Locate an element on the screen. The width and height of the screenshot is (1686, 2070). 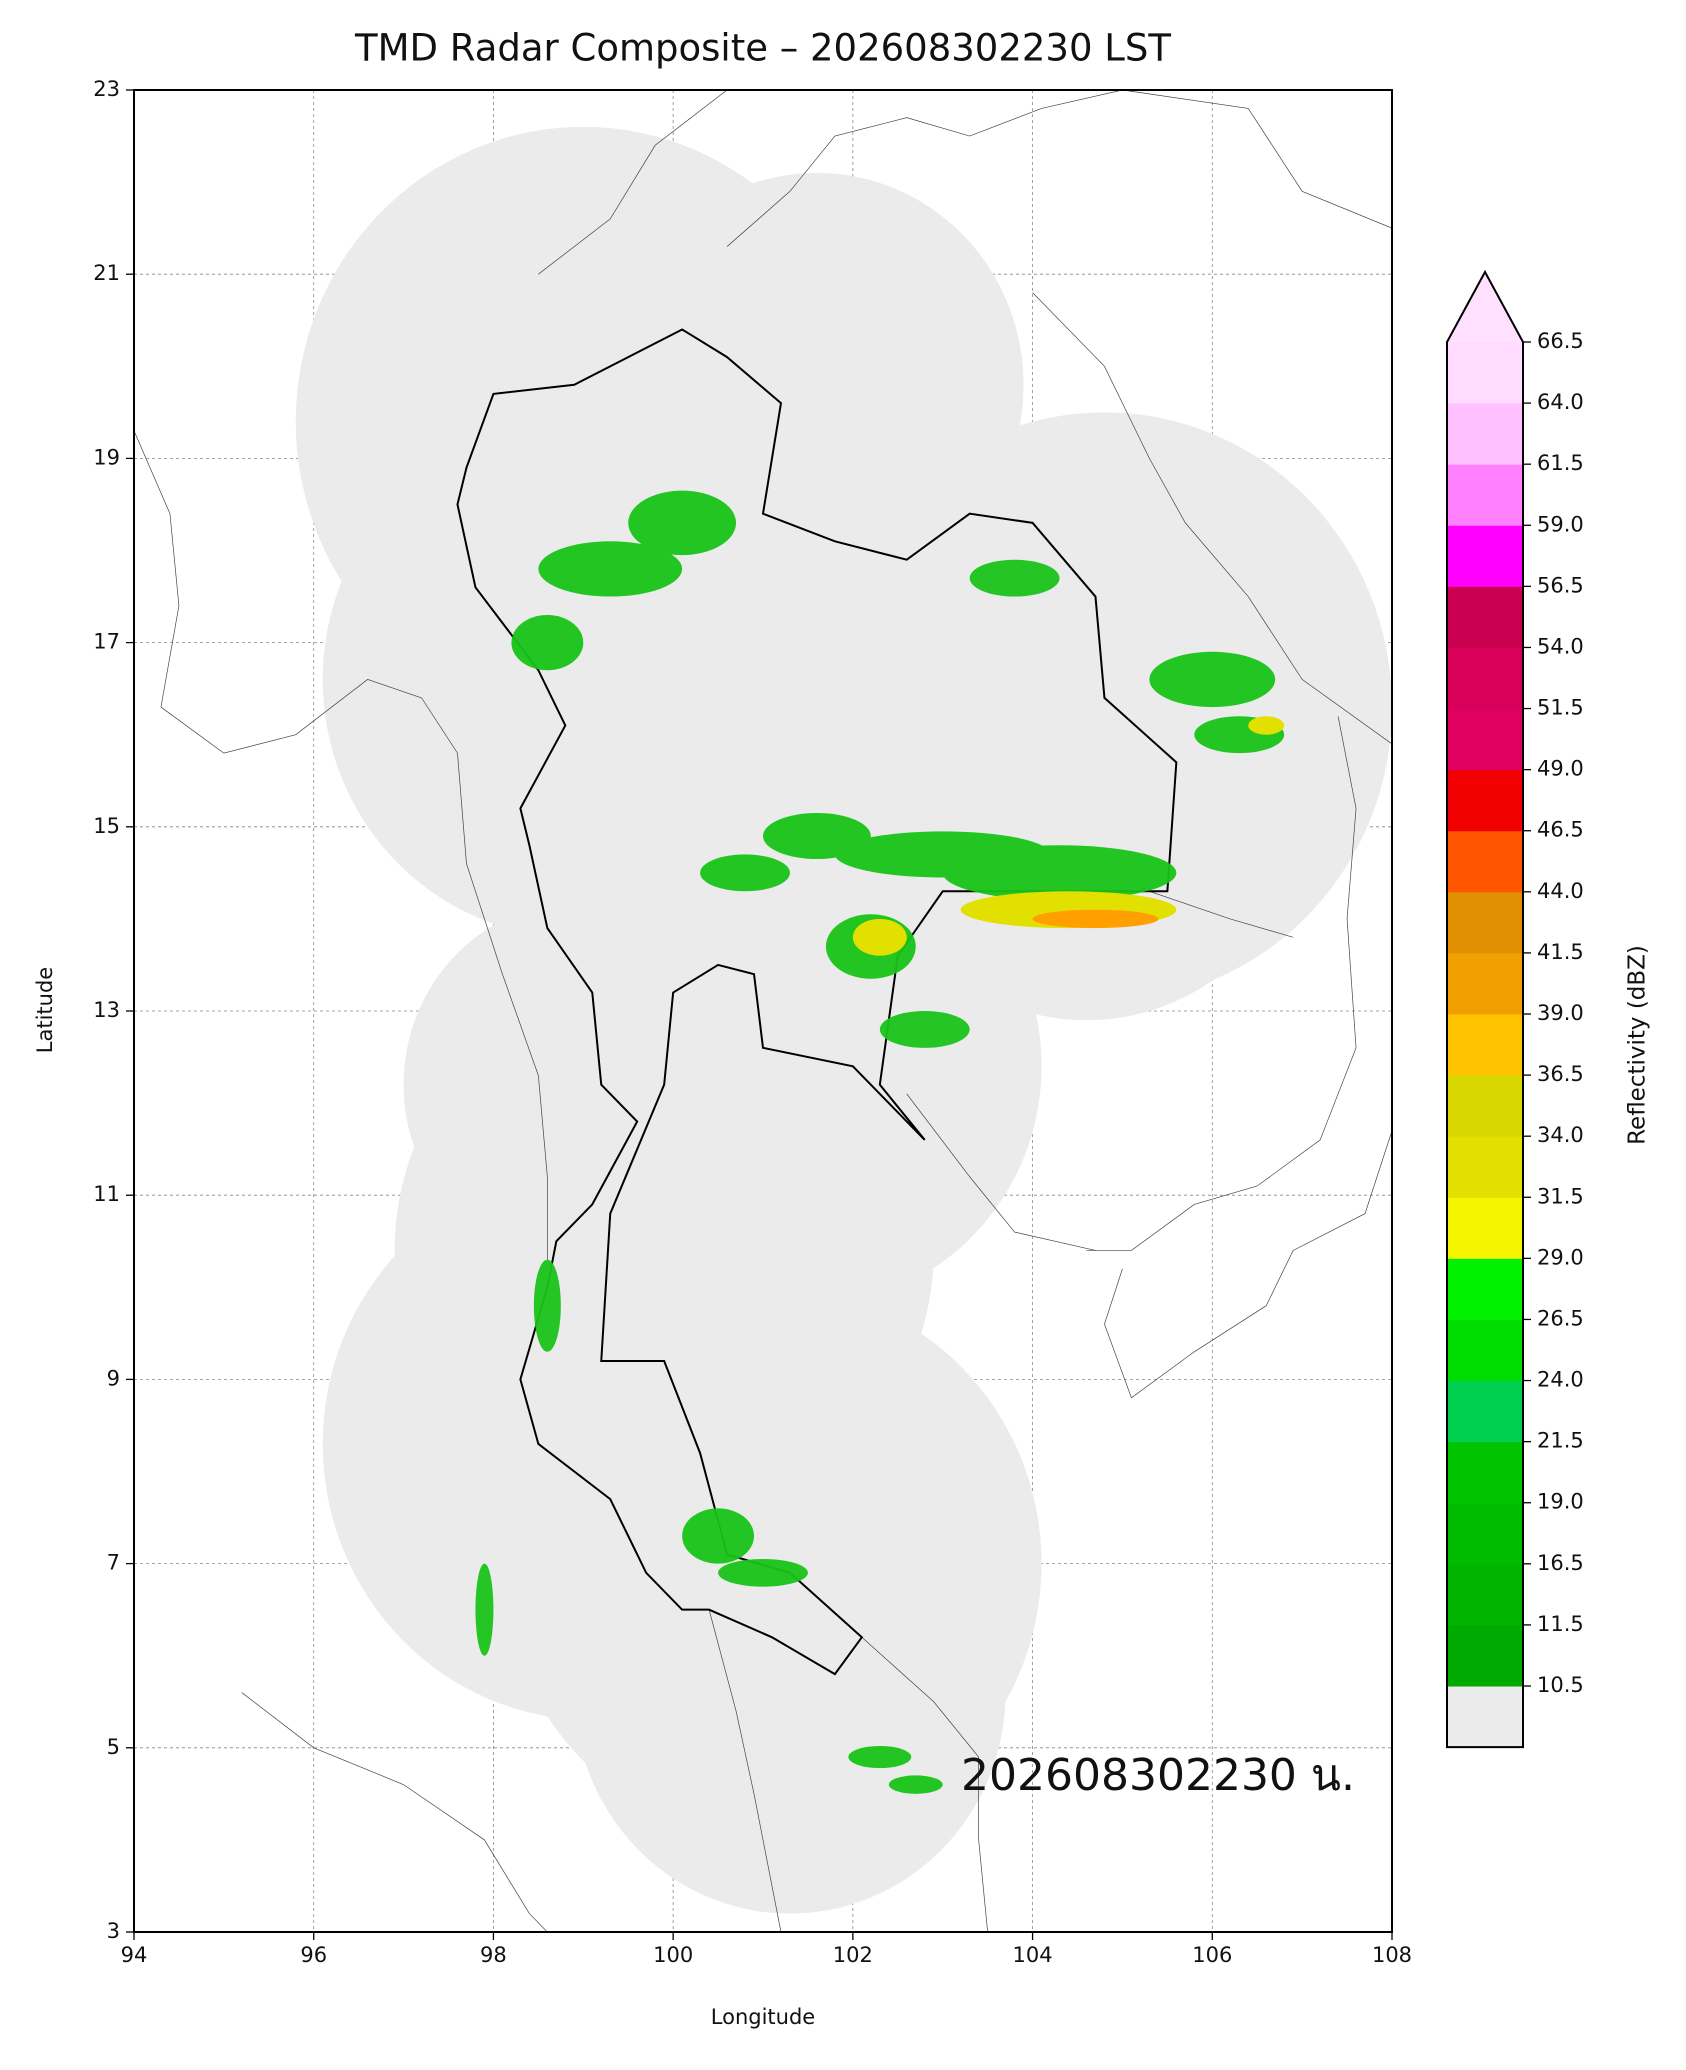
y-tick-label: 23 is located at coordinates (106, 89).